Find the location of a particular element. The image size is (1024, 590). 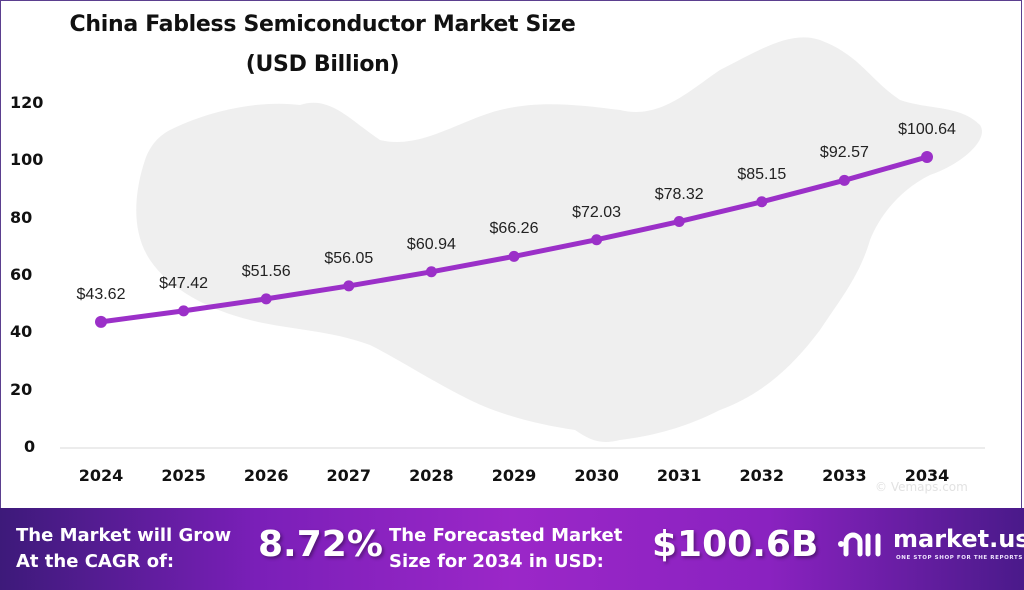

cagr-value: 8.72% is located at coordinates (320, 544).